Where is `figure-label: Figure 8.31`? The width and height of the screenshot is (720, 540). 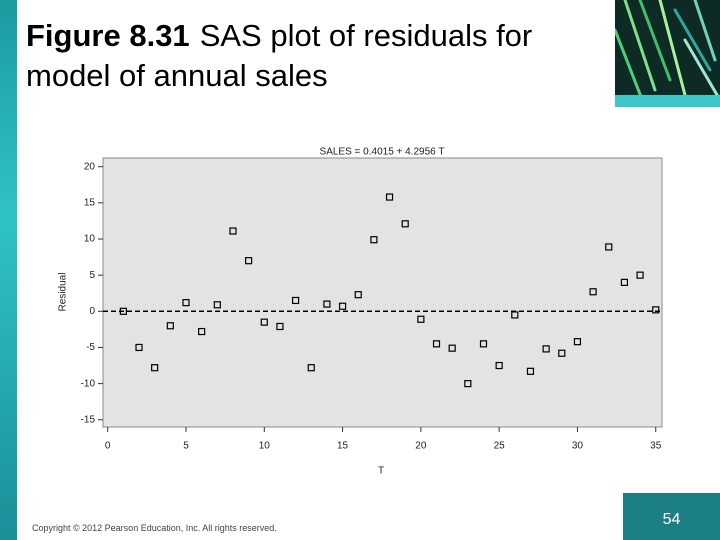 figure-label: Figure 8.31 is located at coordinates (108, 35).